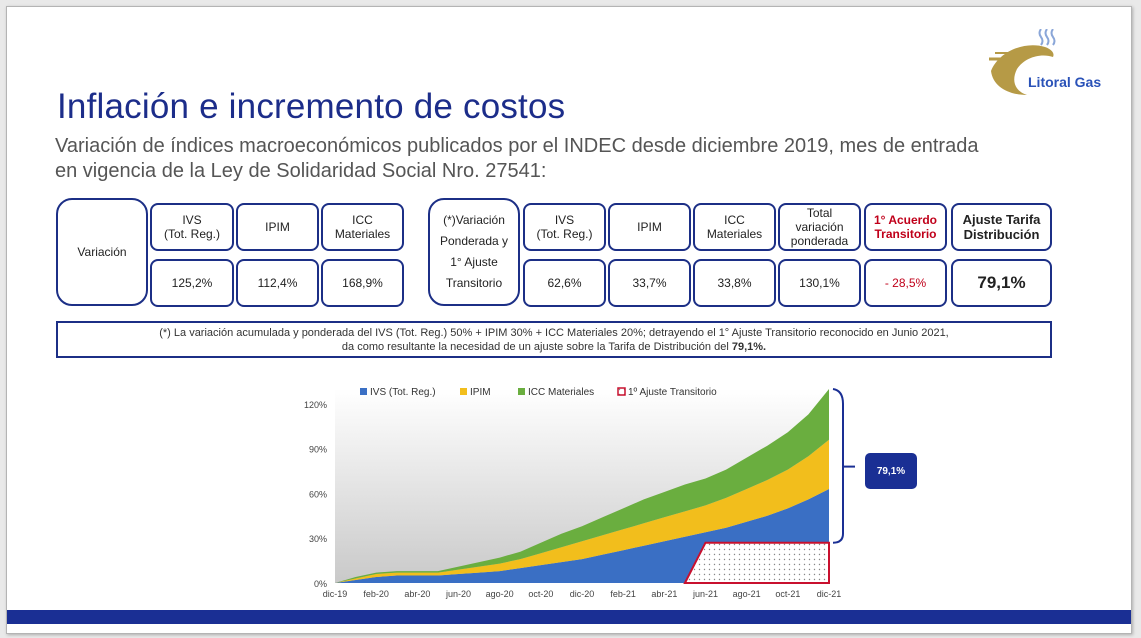 The width and height of the screenshot is (1141, 638). What do you see at coordinates (1001, 227) in the screenshot?
I see `header-ajuste-tarifa: Ajuste Tarifa Distribución` at bounding box center [1001, 227].